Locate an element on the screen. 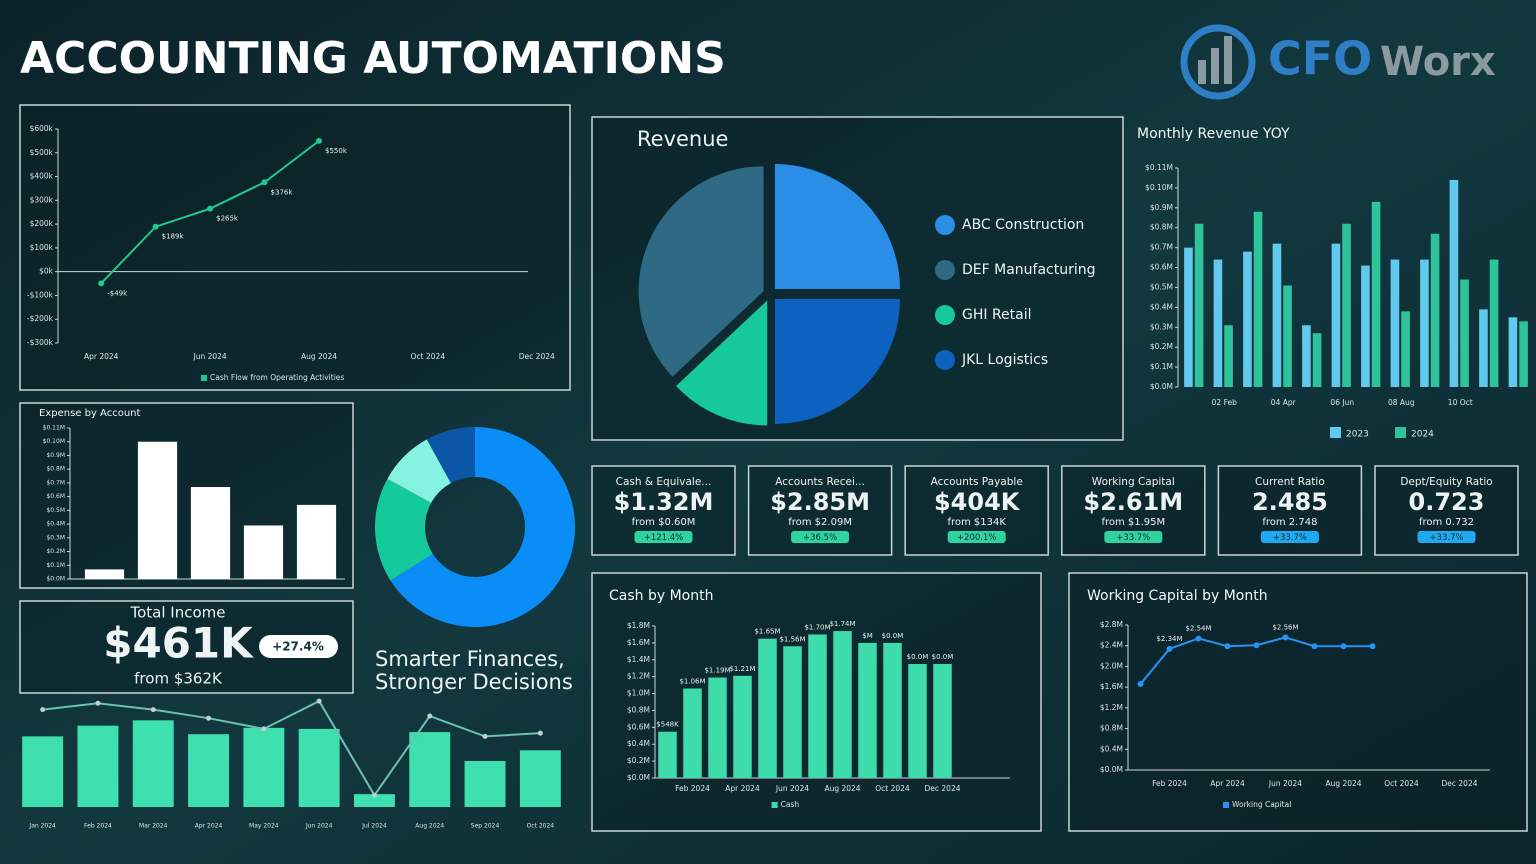 Image resolution: width=1536 pixels, height=864 pixels. income-change: +27.4% is located at coordinates (298, 647).